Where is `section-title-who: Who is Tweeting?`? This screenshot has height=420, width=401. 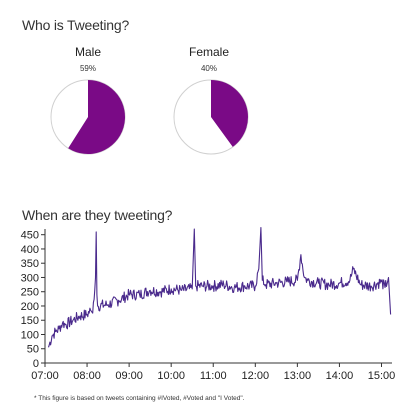
section-title-who: Who is Tweeting? is located at coordinates (76, 25).